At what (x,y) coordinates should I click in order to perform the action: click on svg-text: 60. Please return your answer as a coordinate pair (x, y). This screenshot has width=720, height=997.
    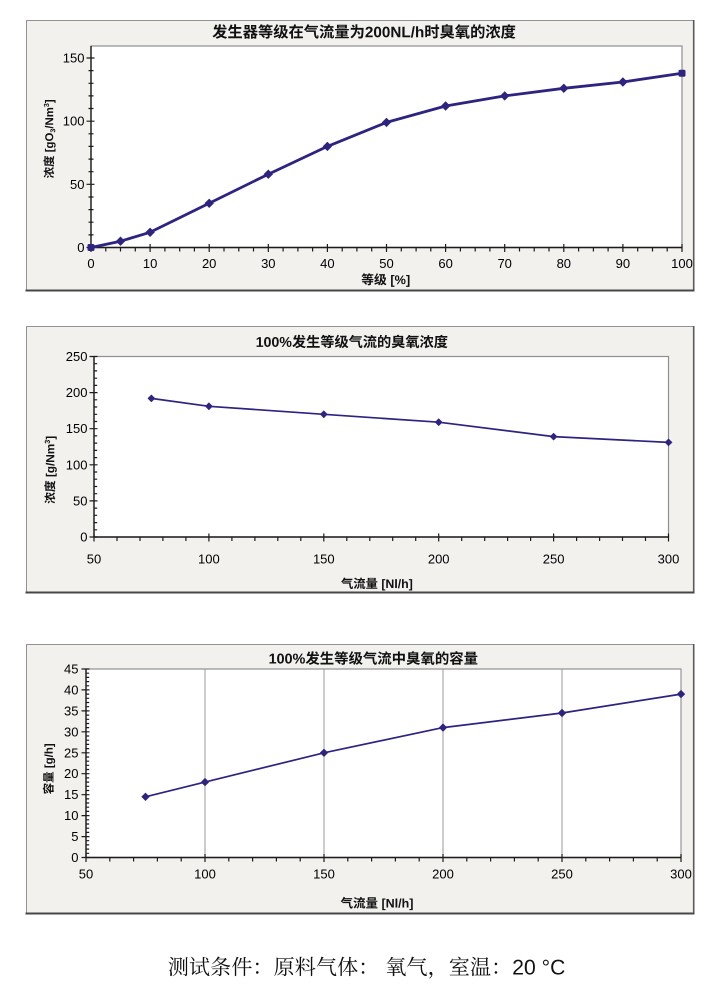
    Looking at the image, I should click on (445, 263).